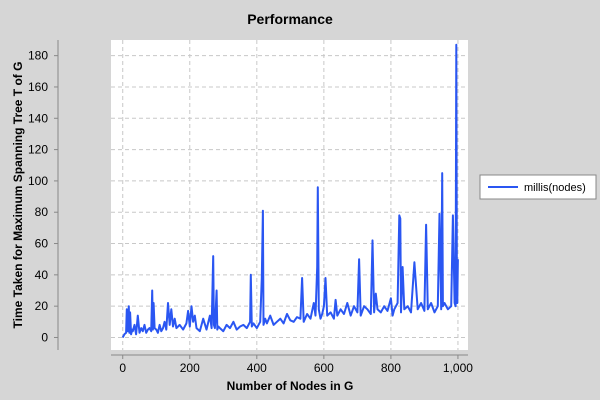 The width and height of the screenshot is (600, 400). I want to click on x-axis-label: Number of Nodes in G, so click(290, 386).